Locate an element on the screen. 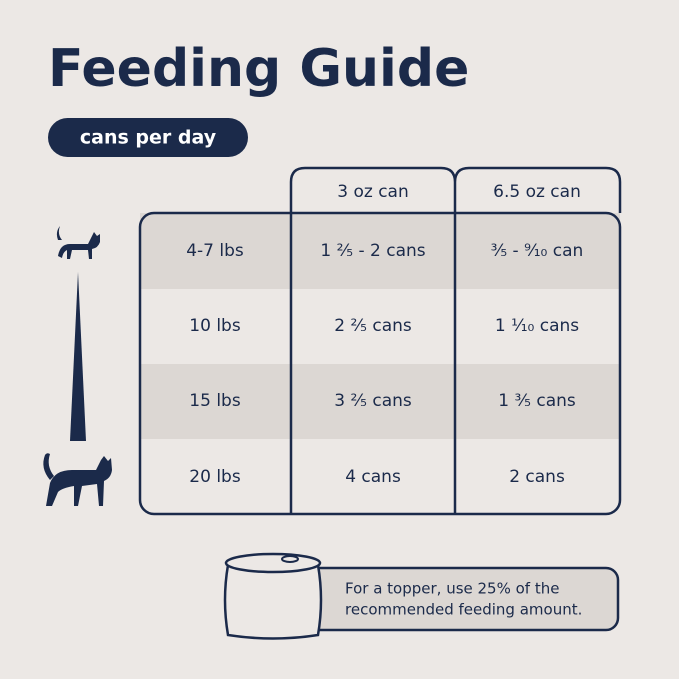 The image size is (679, 679). table-cell: 1 ²⁄₅ - 2 cans is located at coordinates (372, 251).